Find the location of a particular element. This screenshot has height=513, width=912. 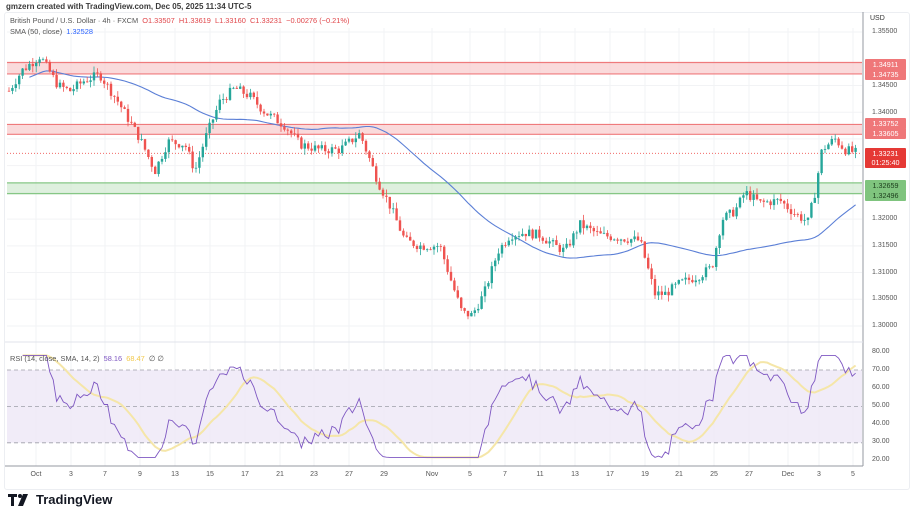

tradingview-logo: TradingView is located at coordinates (60, 499).